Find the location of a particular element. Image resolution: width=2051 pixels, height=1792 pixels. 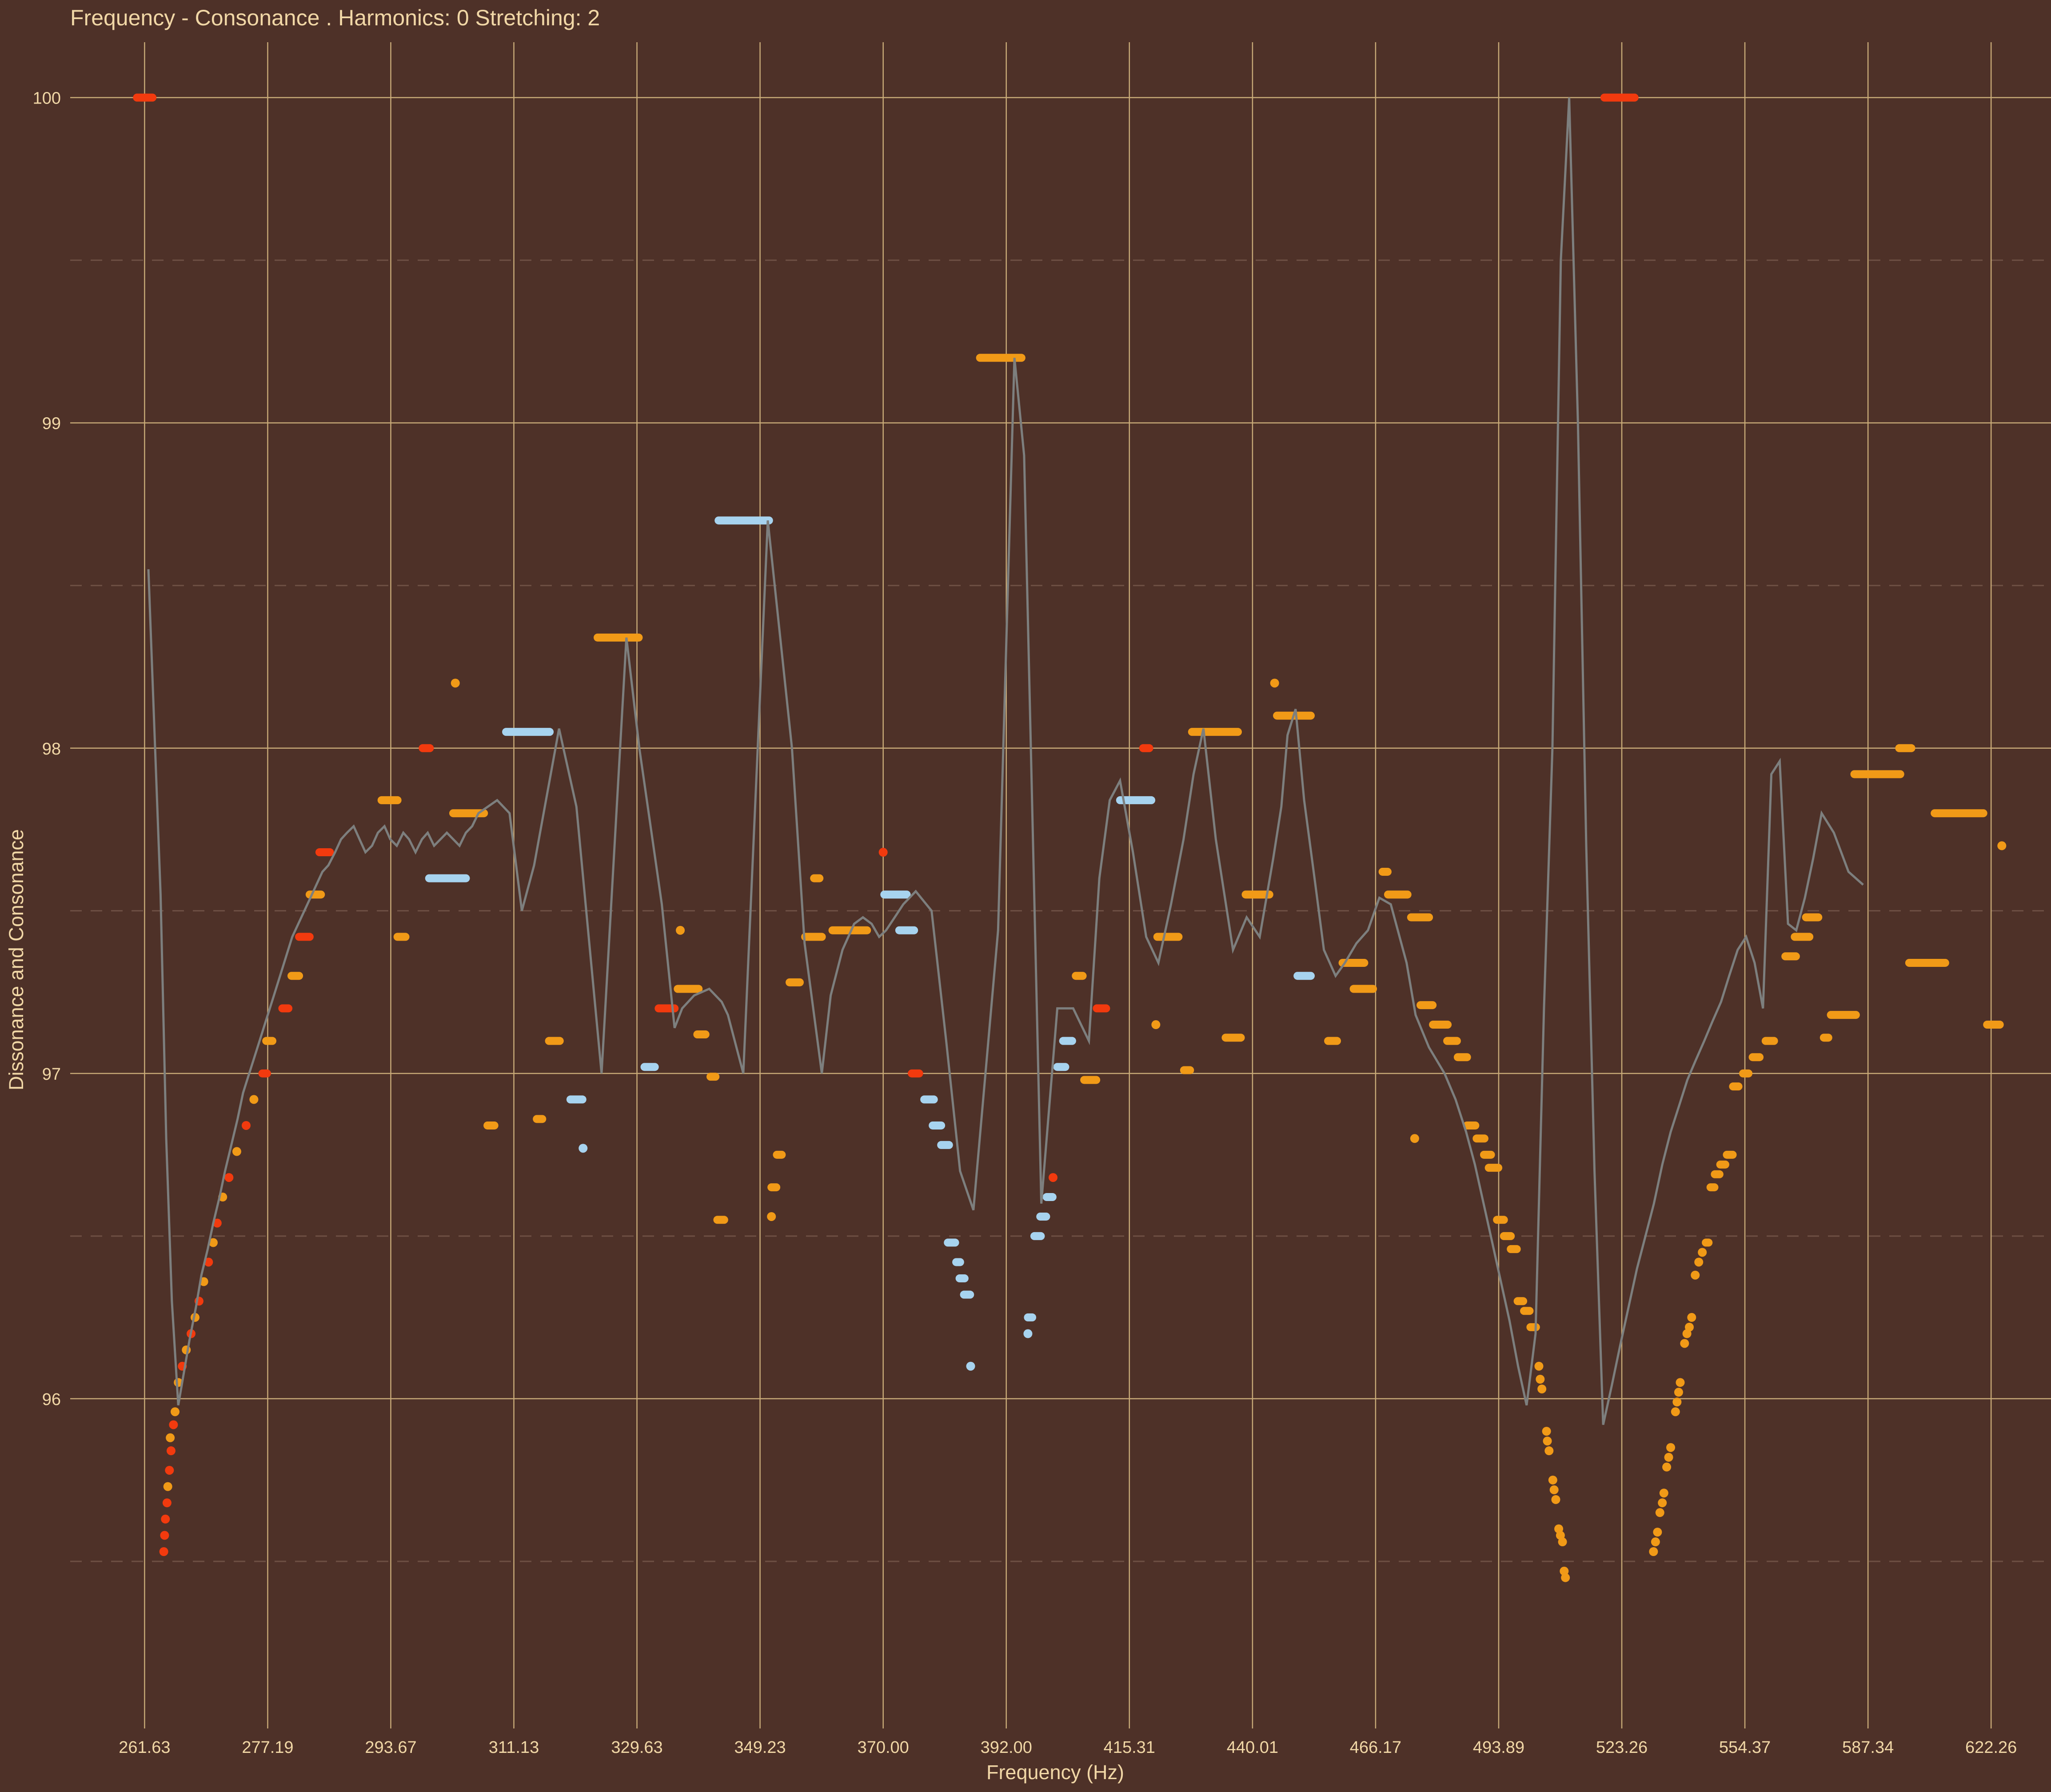

x-tick-label: 293.67 is located at coordinates (390, 1747).